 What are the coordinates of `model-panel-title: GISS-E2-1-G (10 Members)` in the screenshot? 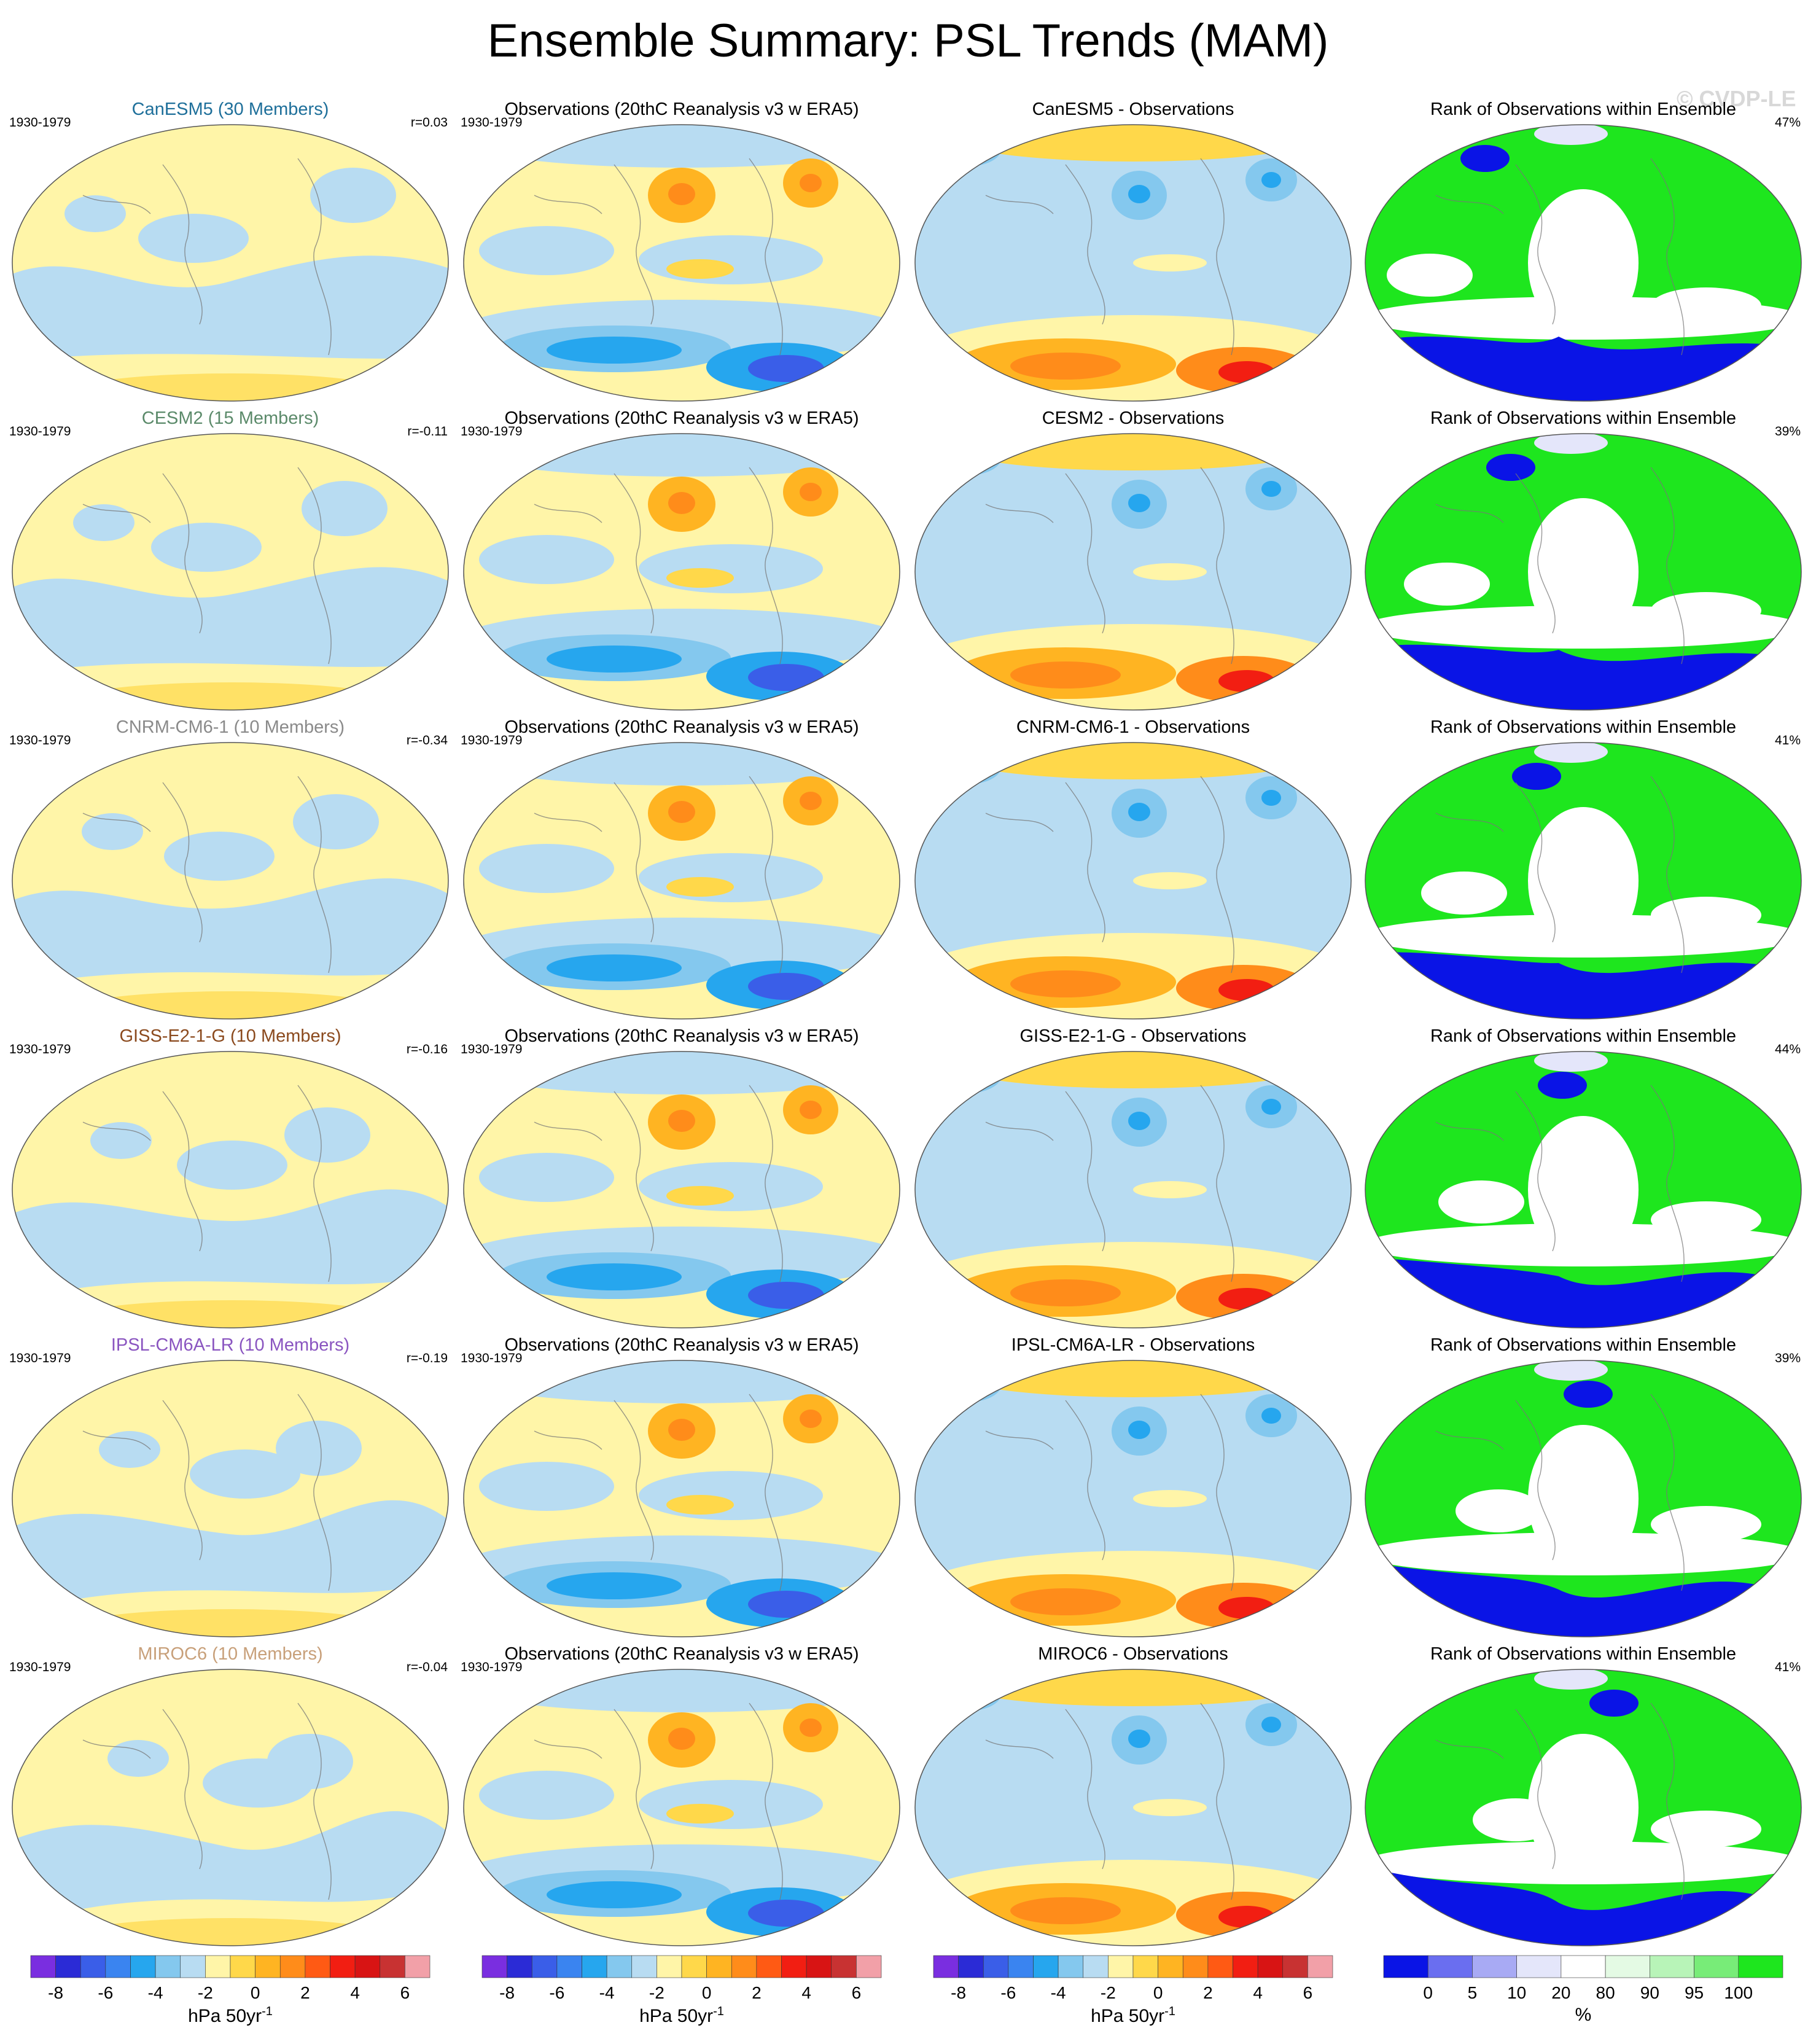 It's located at (230, 1036).